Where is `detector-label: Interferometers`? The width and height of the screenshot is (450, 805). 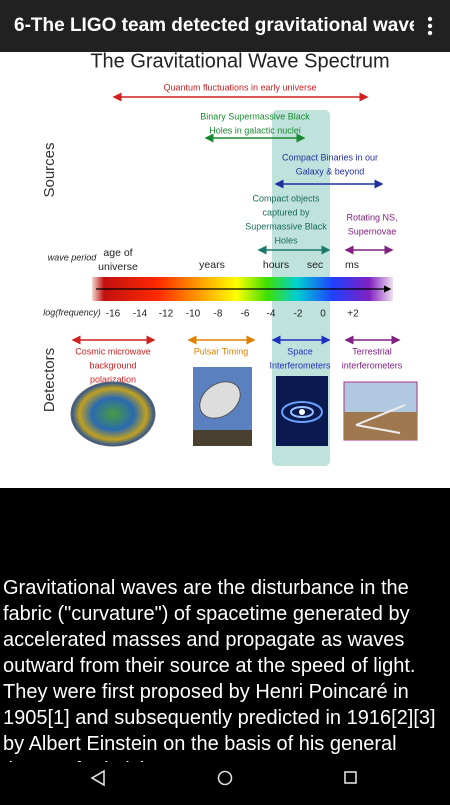
detector-label: Interferometers is located at coordinates (300, 365).